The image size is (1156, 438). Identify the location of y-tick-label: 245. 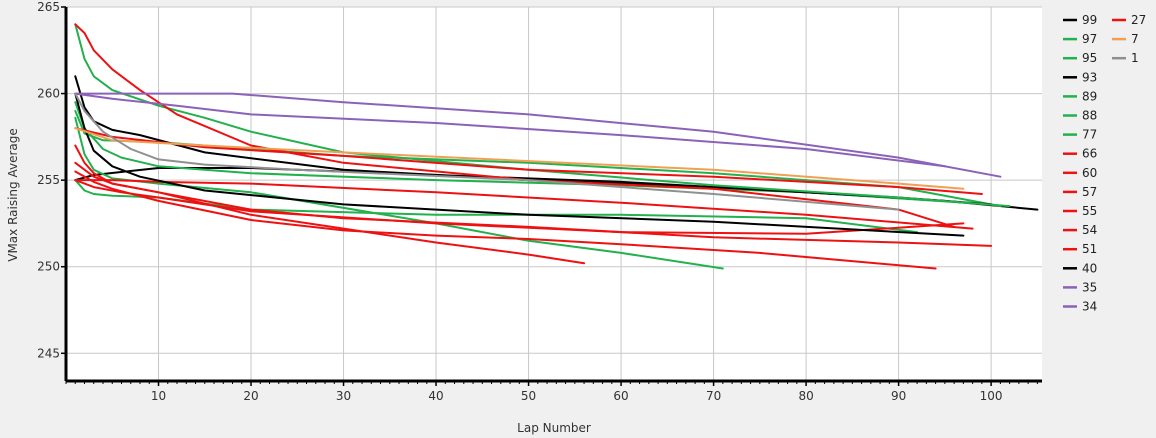
(48, 353).